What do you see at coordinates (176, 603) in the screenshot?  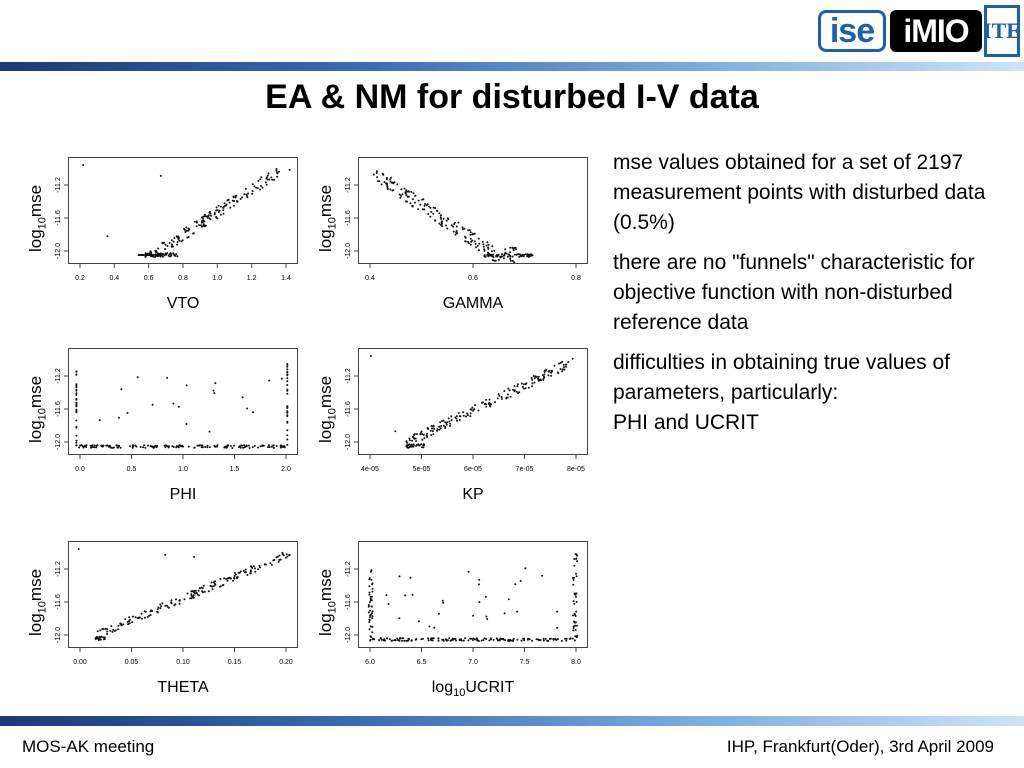 I see `scatter-plot-svg: 0.00 0.05 0.10 0.15 0.20 -11.2 -11.6 -12.0` at bounding box center [176, 603].